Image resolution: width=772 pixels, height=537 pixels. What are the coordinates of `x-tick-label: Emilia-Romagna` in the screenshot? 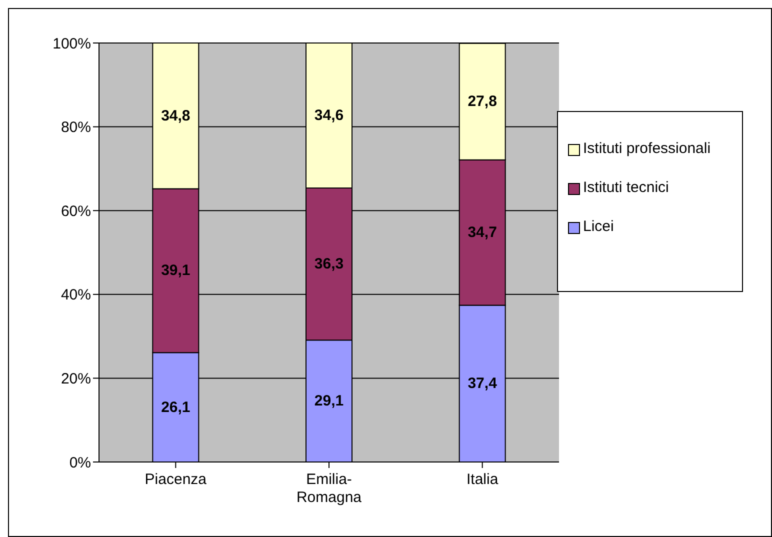 It's located at (329, 488).